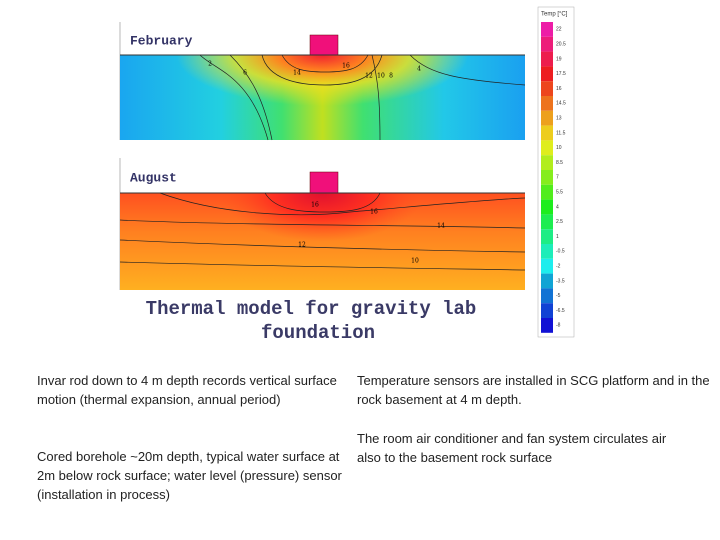 This screenshot has height=540, width=720. Describe the element at coordinates (318, 333) in the screenshot. I see `figure-title: foundation` at that location.